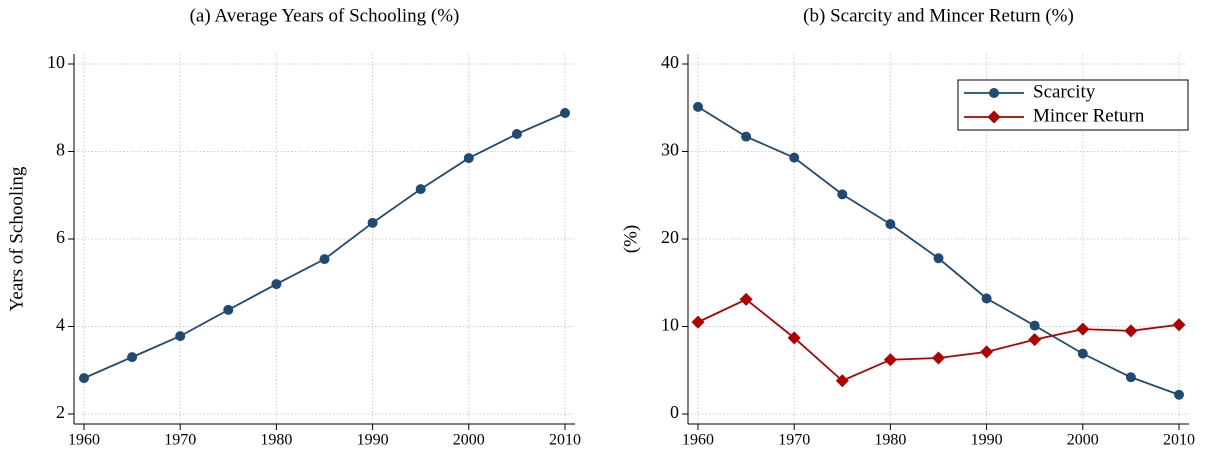 Image resolution: width=1218 pixels, height=459 pixels. Describe the element at coordinates (670, 150) in the screenshot. I see `y-tick-label: 30` at that location.